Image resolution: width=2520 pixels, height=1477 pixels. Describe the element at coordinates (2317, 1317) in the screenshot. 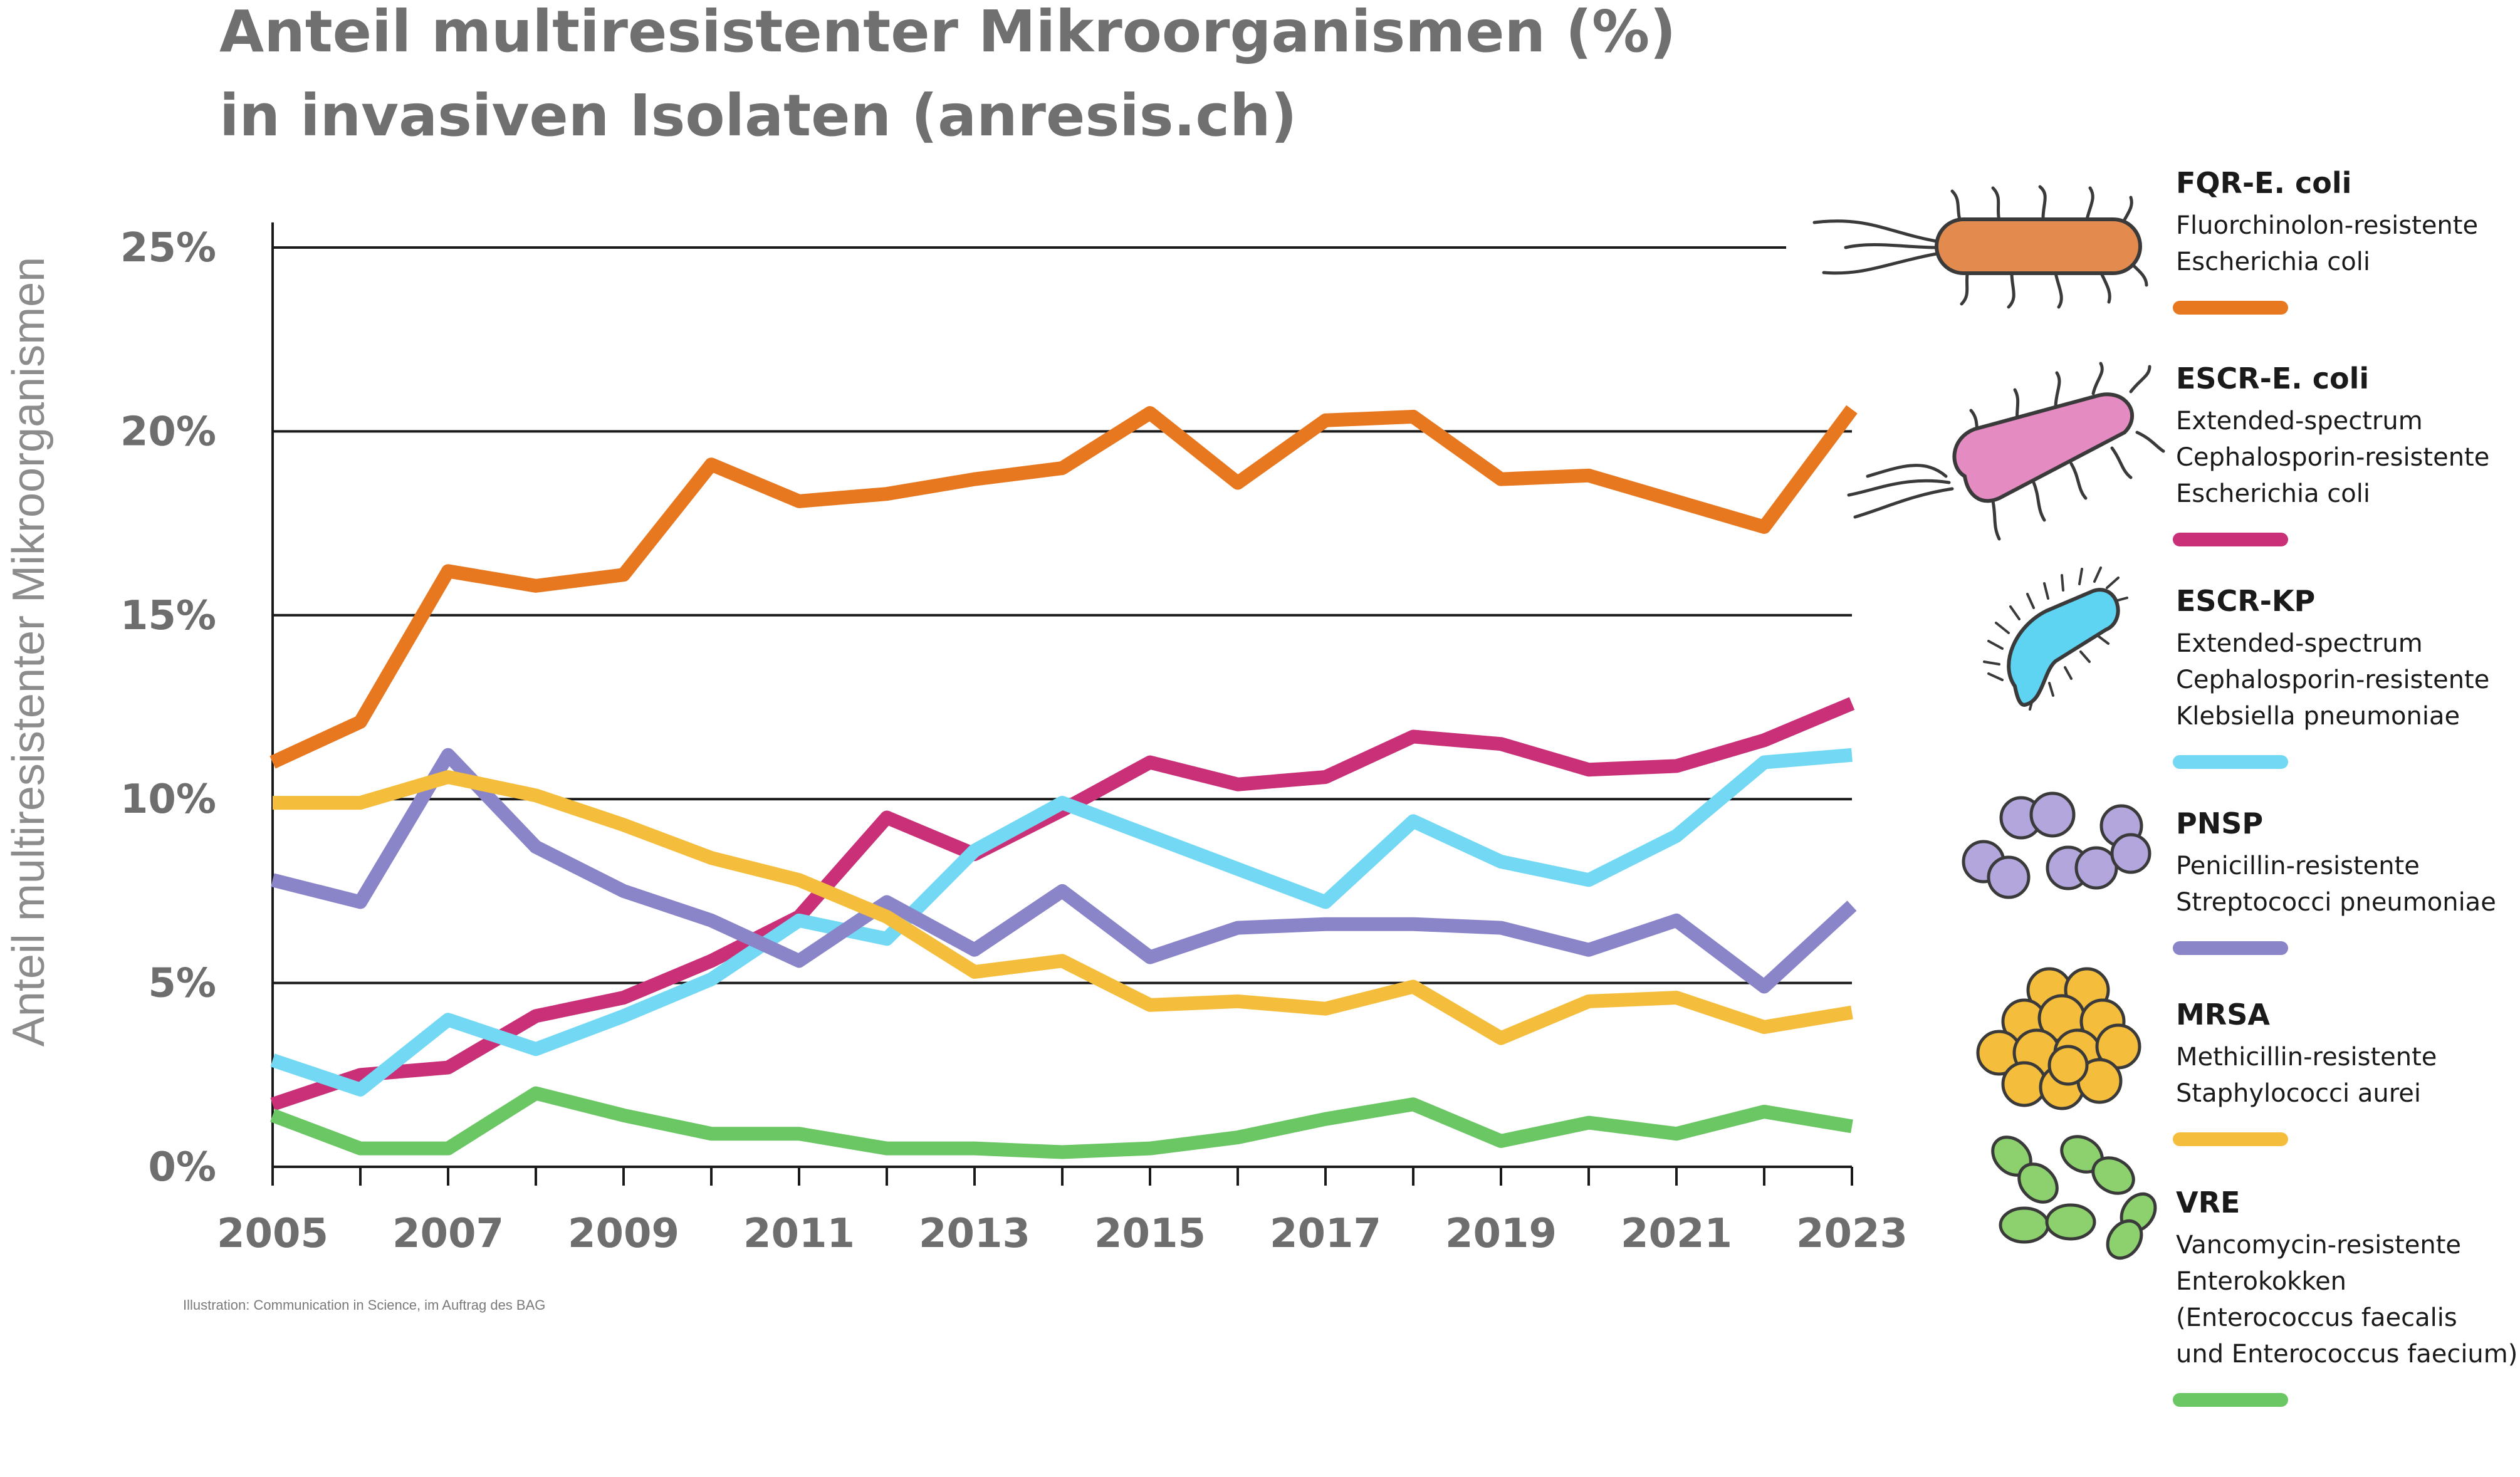

I see `legend-description: (Enterococcus faecalis` at that location.